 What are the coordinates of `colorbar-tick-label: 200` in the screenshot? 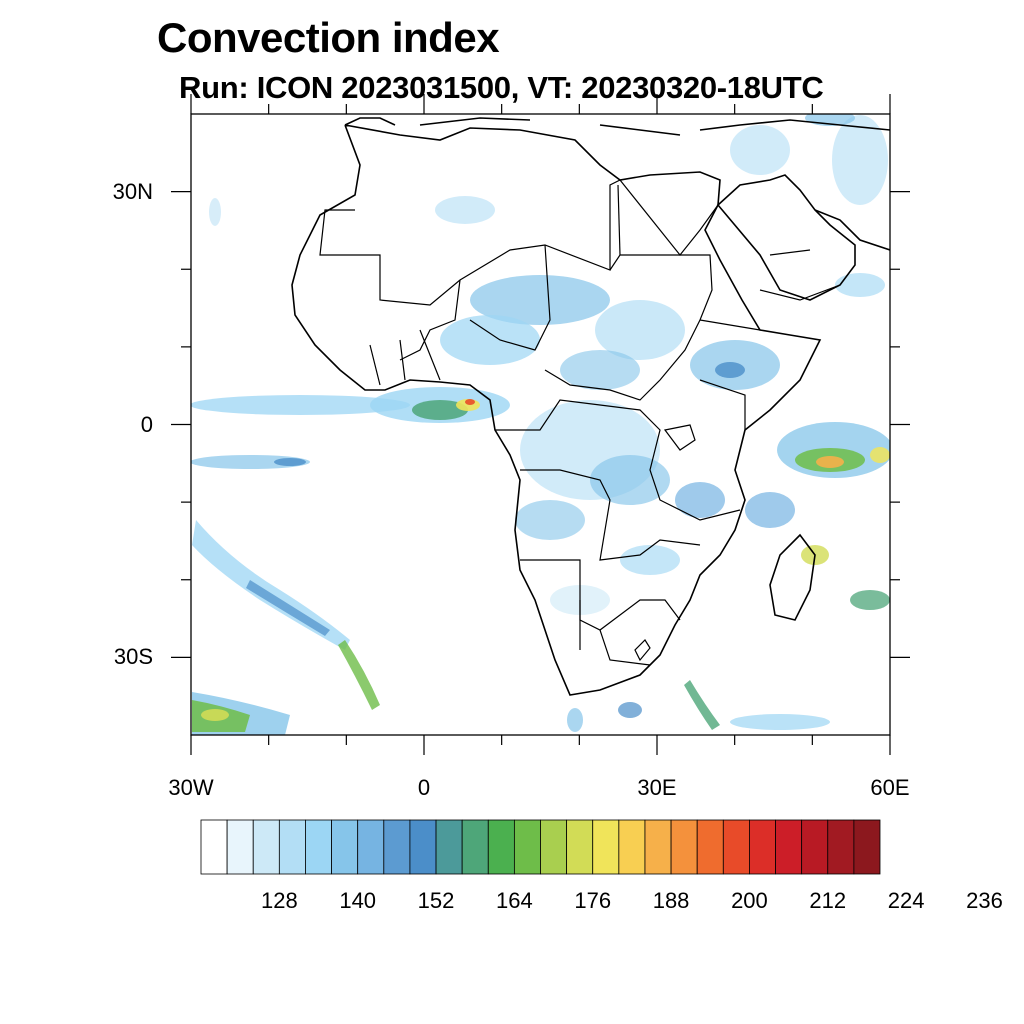 It's located at (749, 900).